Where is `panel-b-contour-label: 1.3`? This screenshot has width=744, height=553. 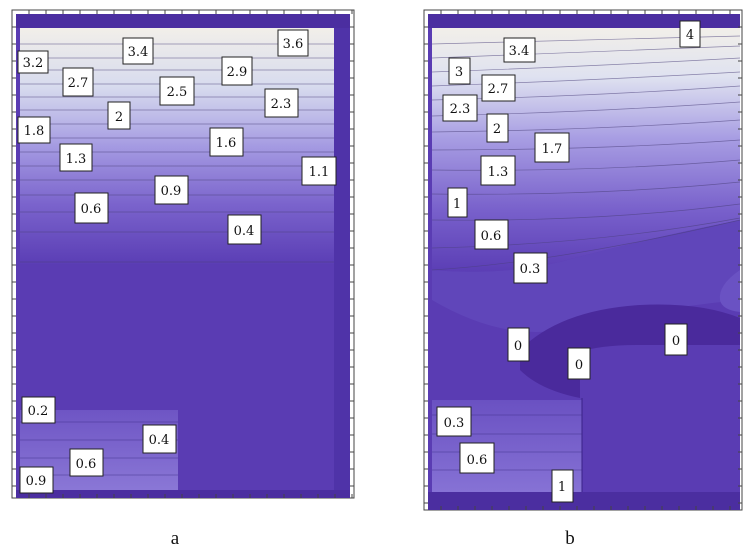 panel-b-contour-label: 1.3 is located at coordinates (498, 170).